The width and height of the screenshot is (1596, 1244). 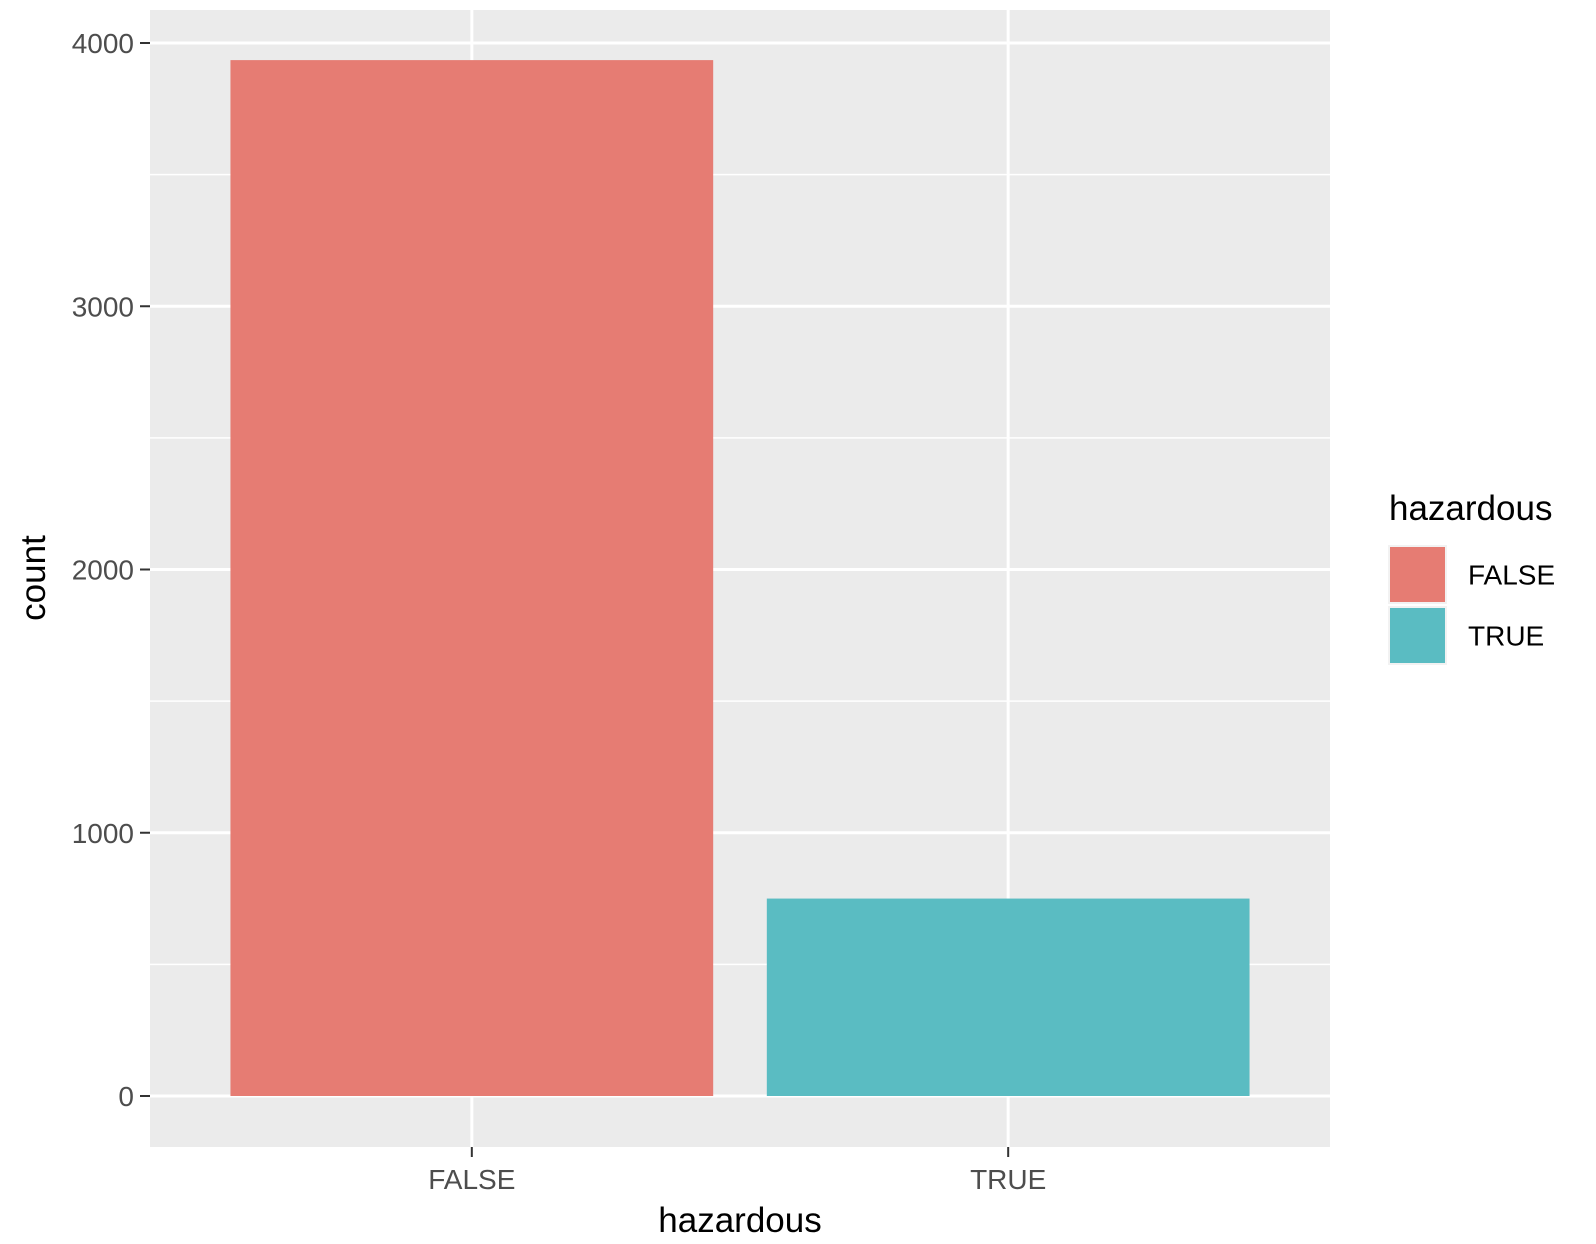 What do you see at coordinates (103, 570) in the screenshot?
I see `y-tick-label: 2000` at bounding box center [103, 570].